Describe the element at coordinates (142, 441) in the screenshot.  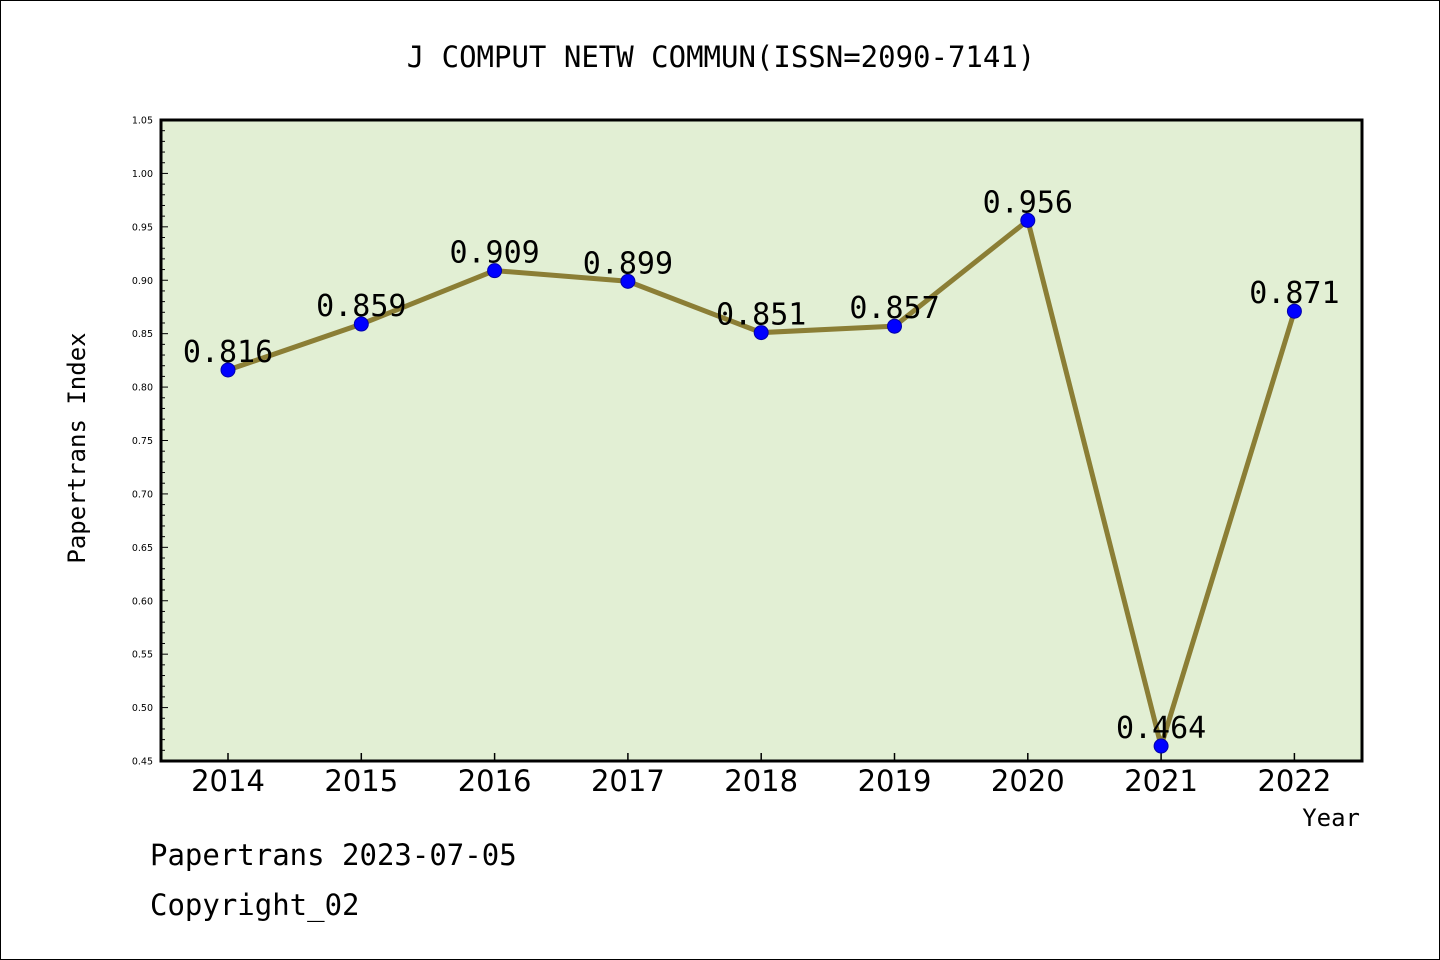
I see `y-tick-label: 0.75` at that location.